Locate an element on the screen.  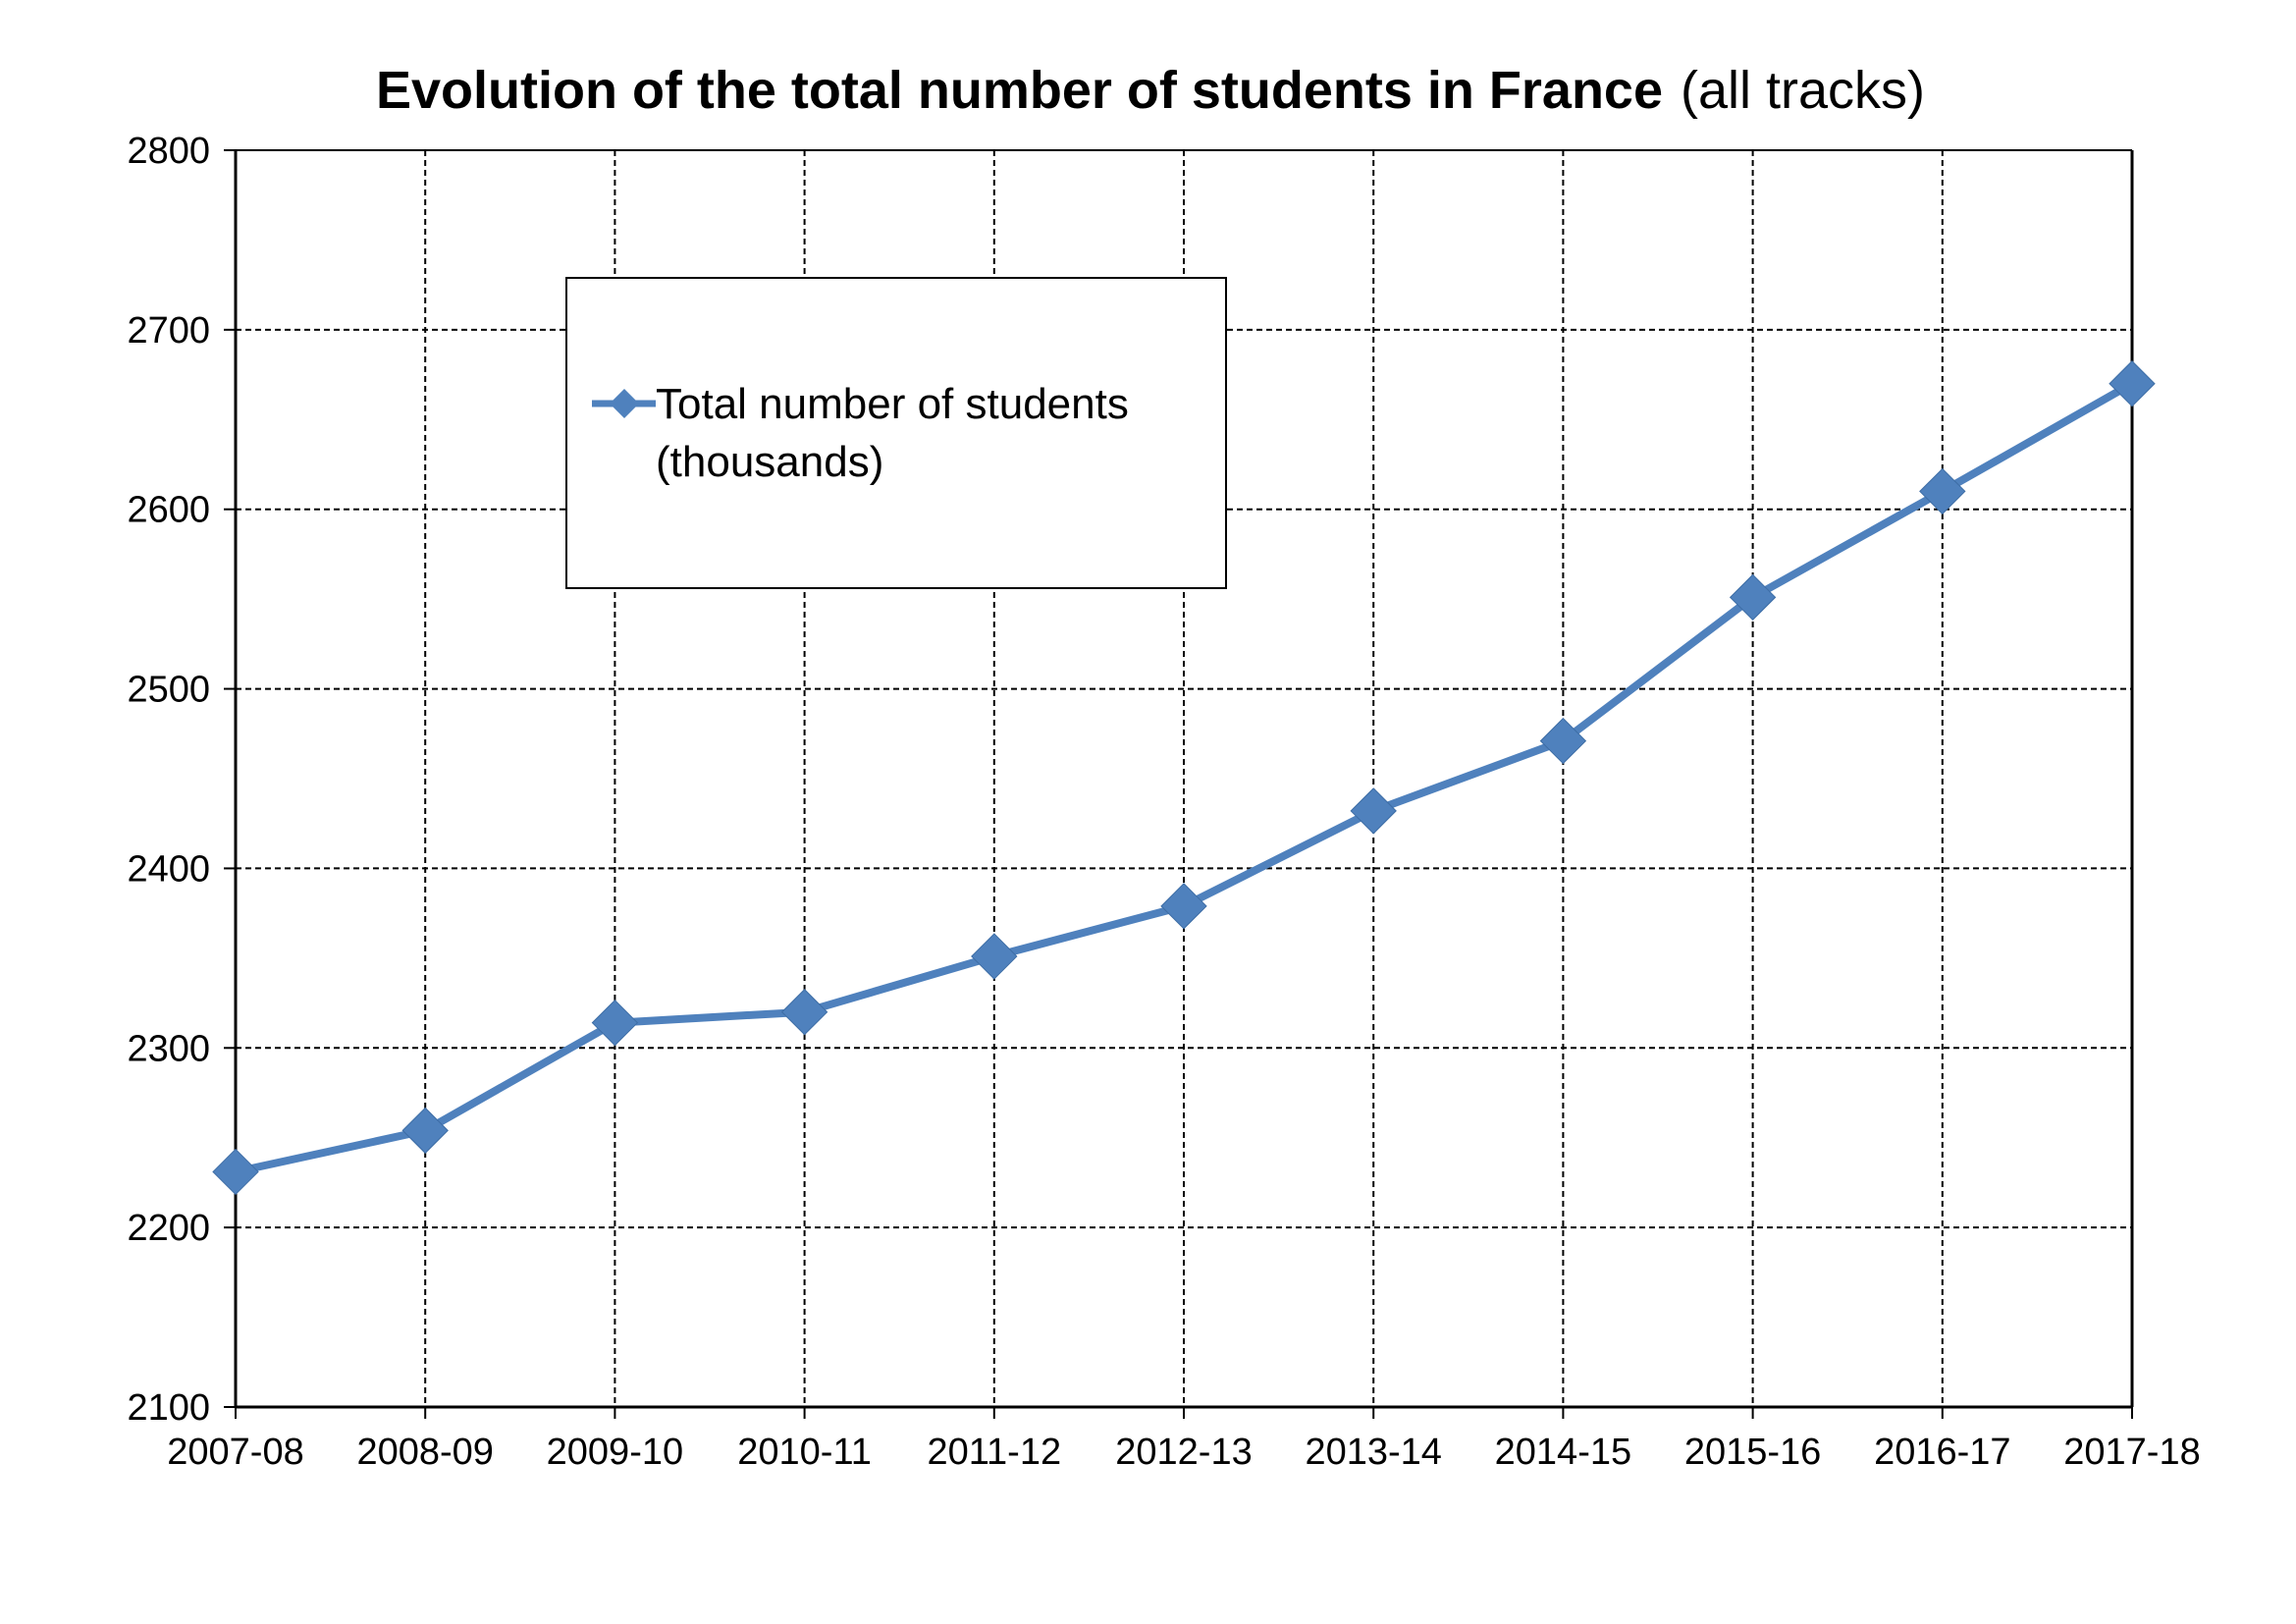
y-tick-label: 2300 is located at coordinates (168, 1048).